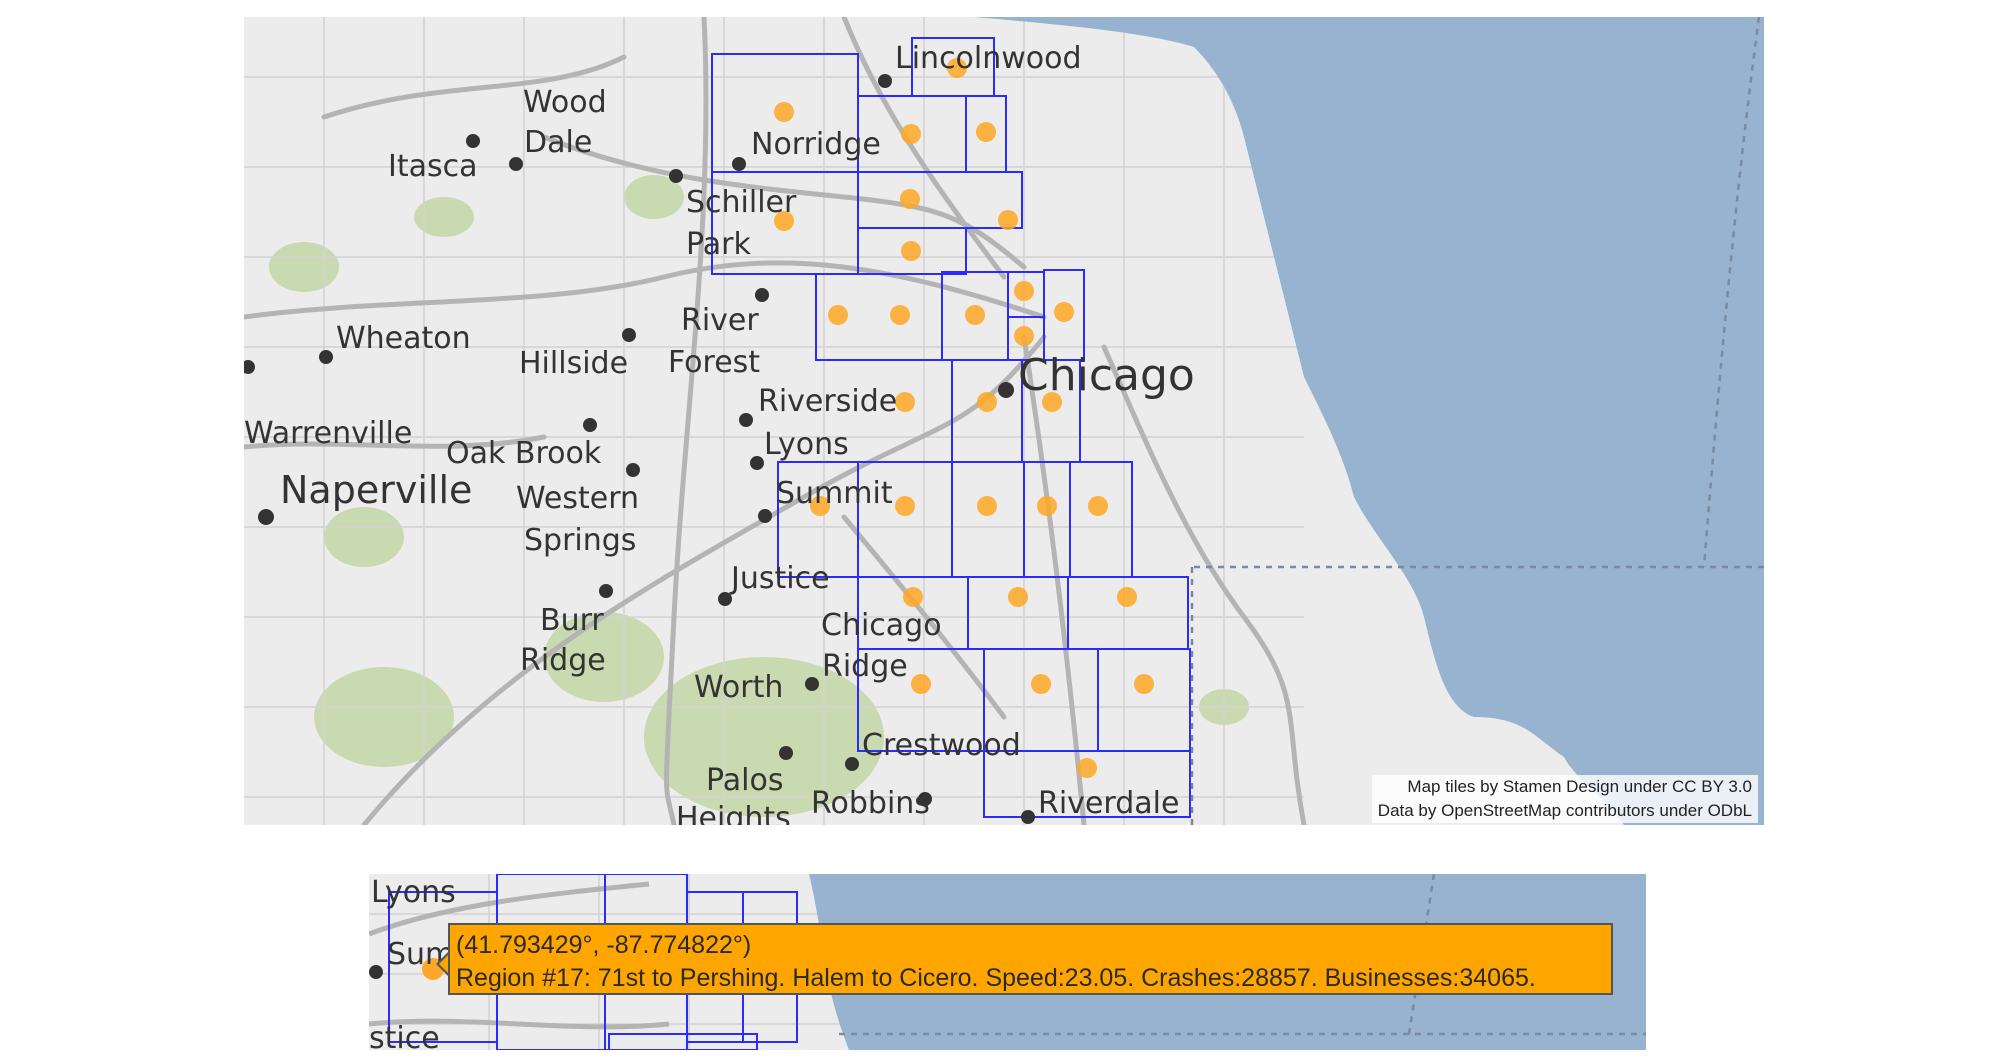 The width and height of the screenshot is (2000, 1058). I want to click on place-label: Oak Brook, so click(524, 453).